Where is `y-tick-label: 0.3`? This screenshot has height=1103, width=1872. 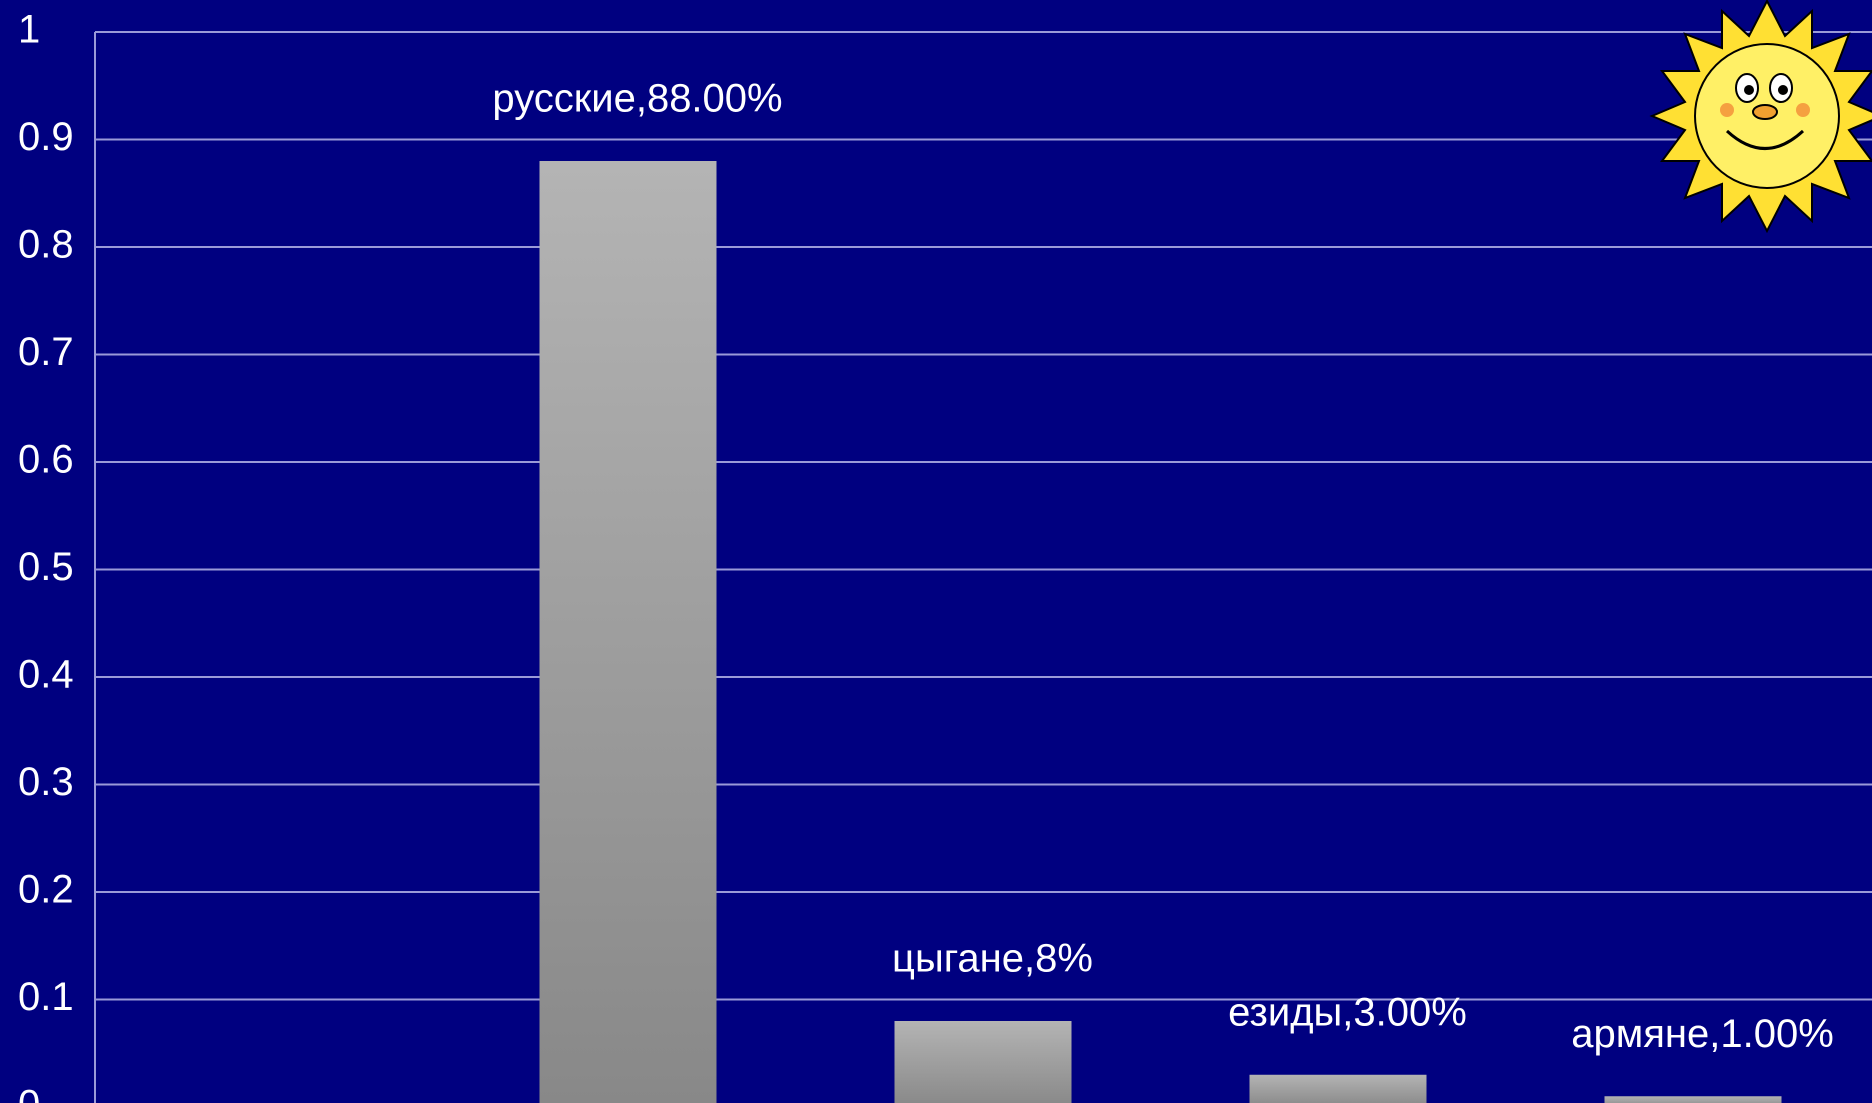 y-tick-label: 0.3 is located at coordinates (46, 782).